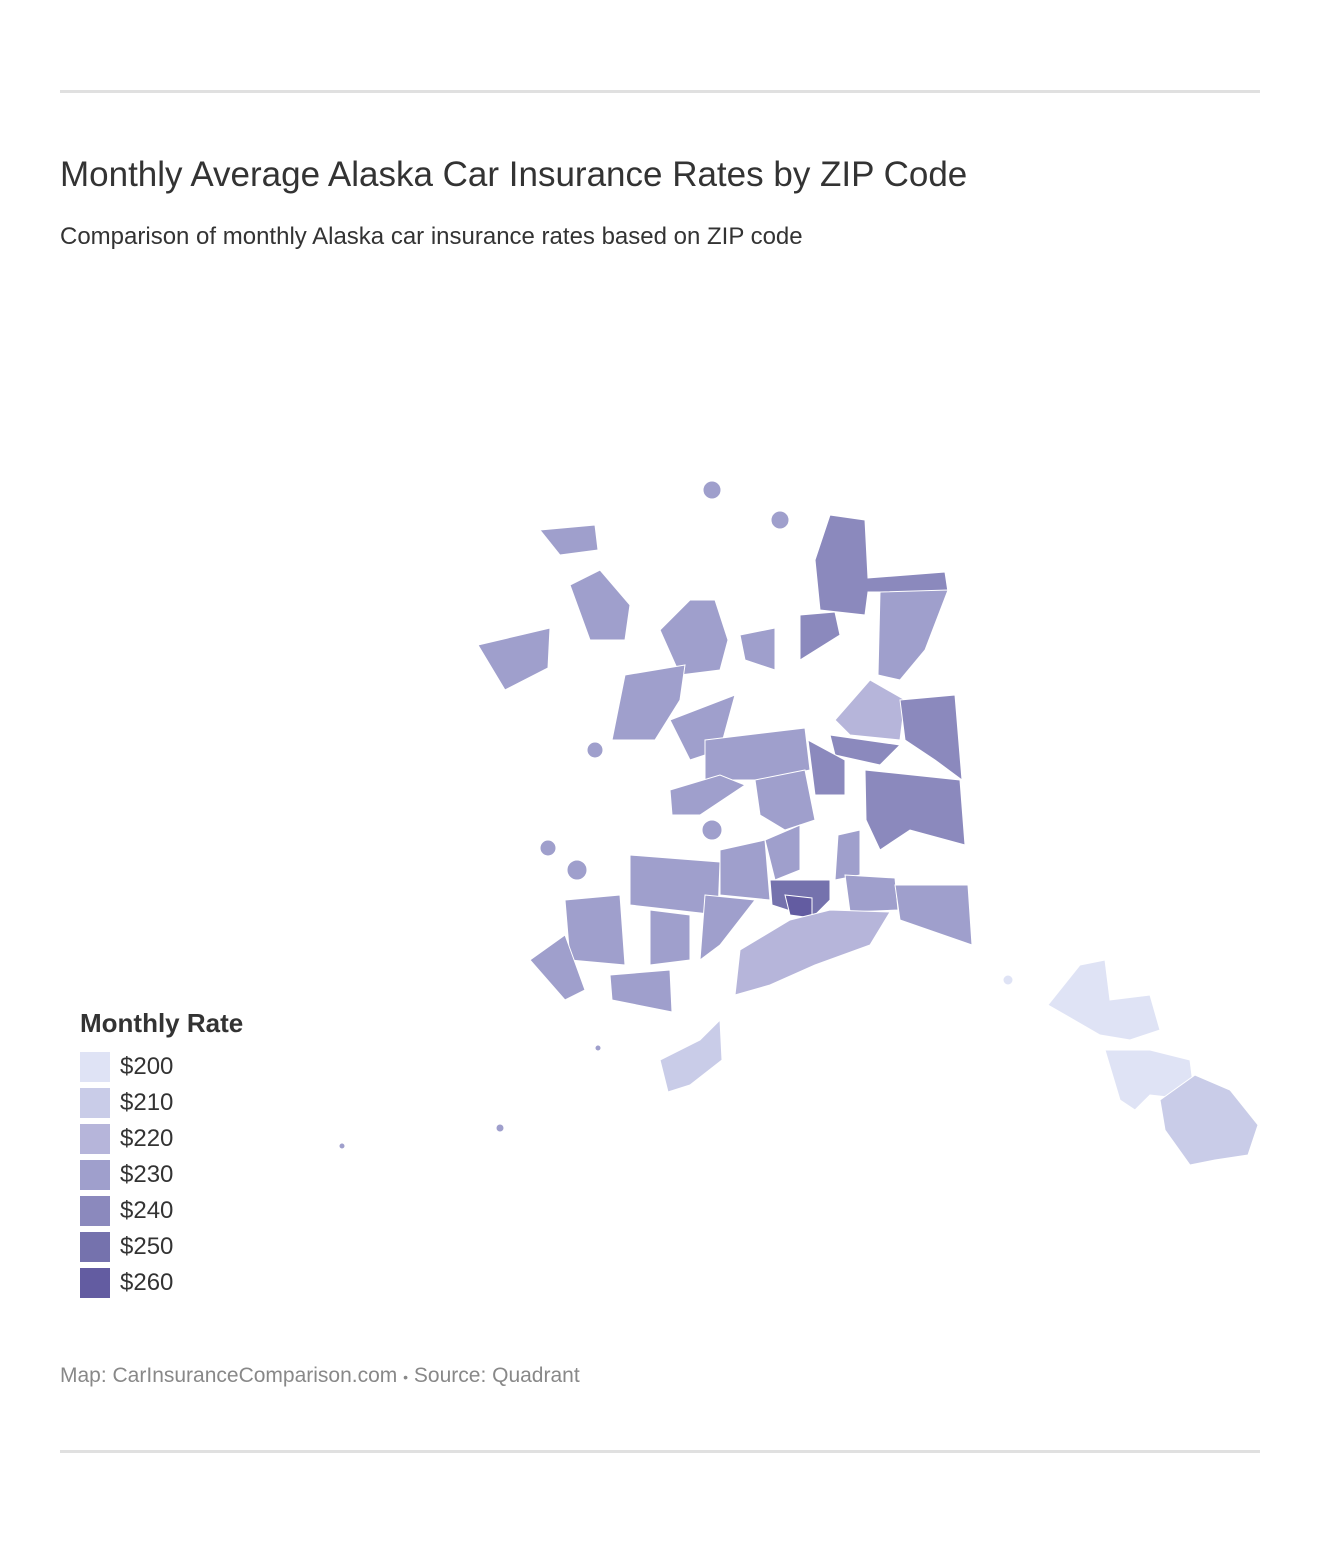  I want to click on top-divider, so click(660, 91).